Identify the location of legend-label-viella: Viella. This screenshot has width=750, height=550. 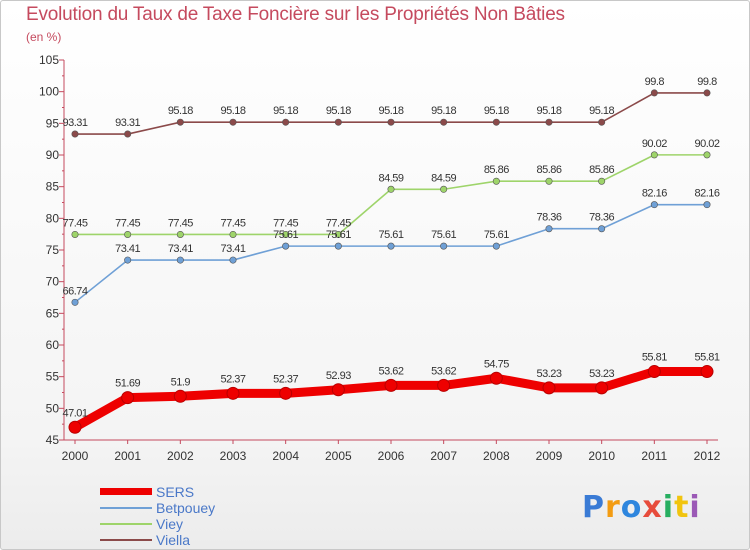
(173, 540).